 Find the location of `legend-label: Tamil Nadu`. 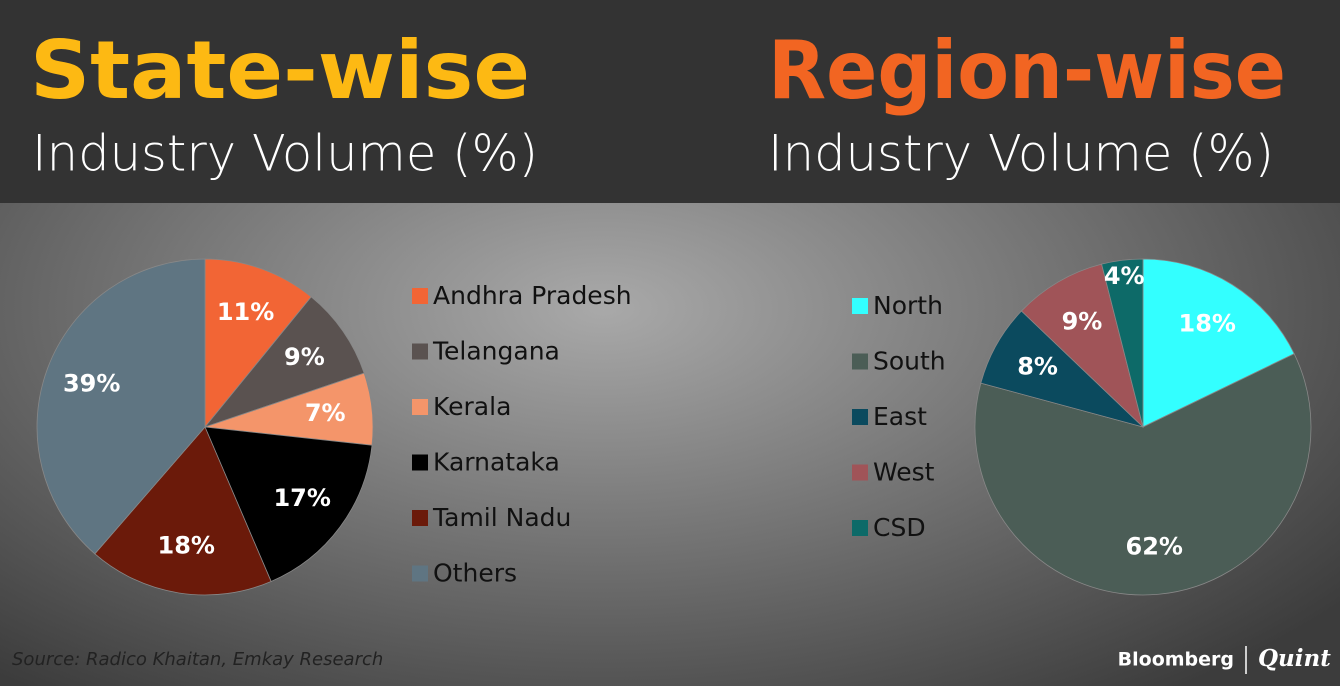

legend-label: Tamil Nadu is located at coordinates (501, 517).